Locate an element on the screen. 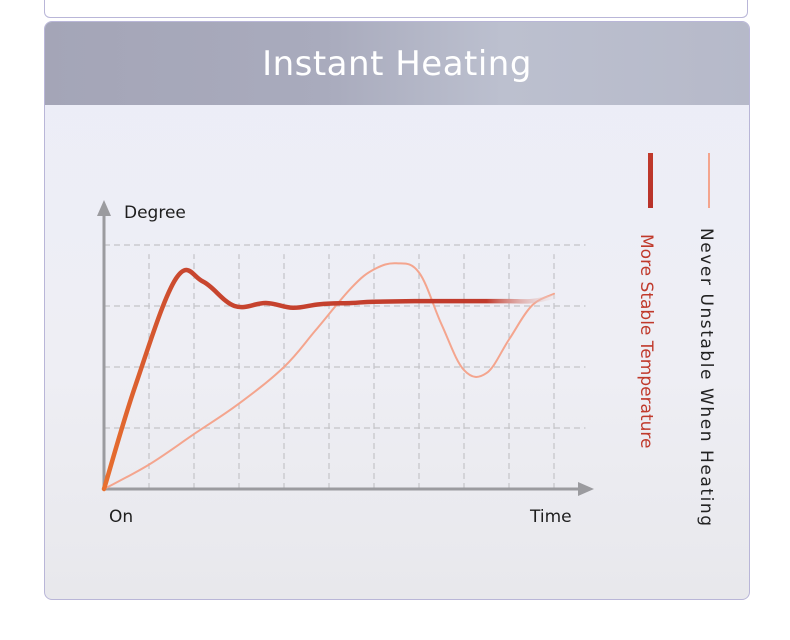 Image resolution: width=790 pixels, height=640 pixels. y-axis-arrow-icon is located at coordinates (104, 208).